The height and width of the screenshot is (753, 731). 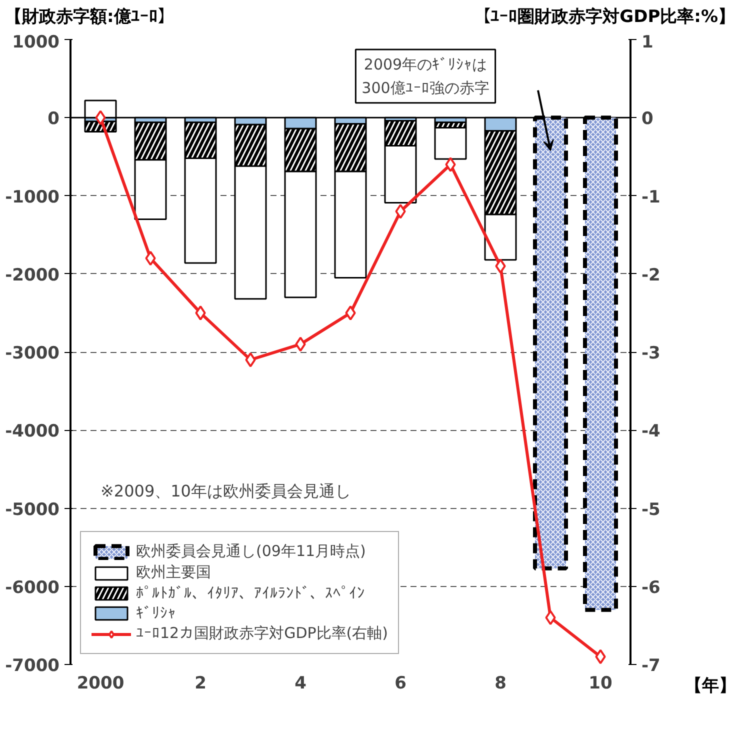 I want to click on y2-tick-label: 0, so click(x=648, y=119).